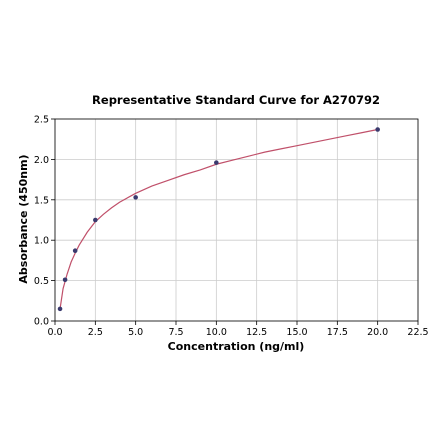 The image size is (440, 441). Describe the element at coordinates (216, 332) in the screenshot. I see `x-tick-label: 10.0` at that location.